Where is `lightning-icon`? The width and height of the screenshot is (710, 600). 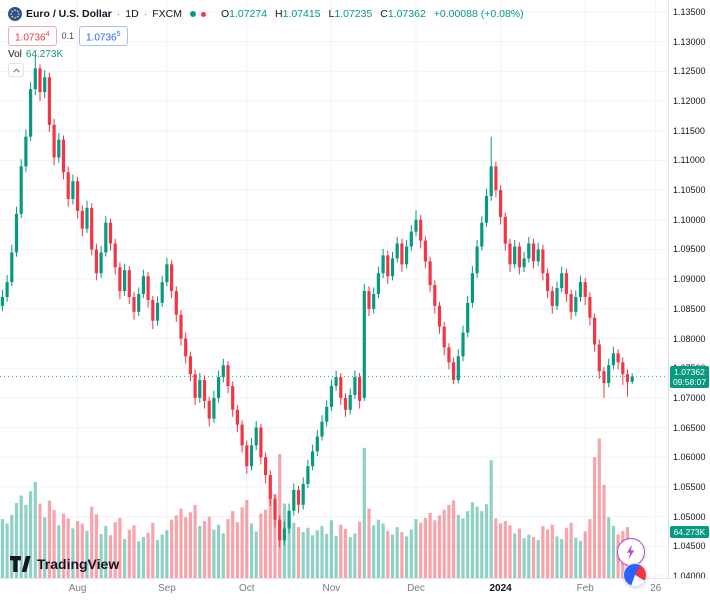 lightning-icon is located at coordinates (631, 552).